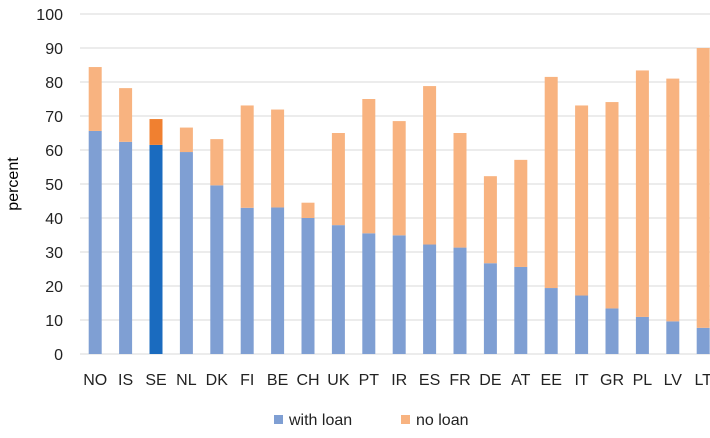 Image resolution: width=710 pixels, height=438 pixels. I want to click on bar-no-loan-is, so click(126, 115).